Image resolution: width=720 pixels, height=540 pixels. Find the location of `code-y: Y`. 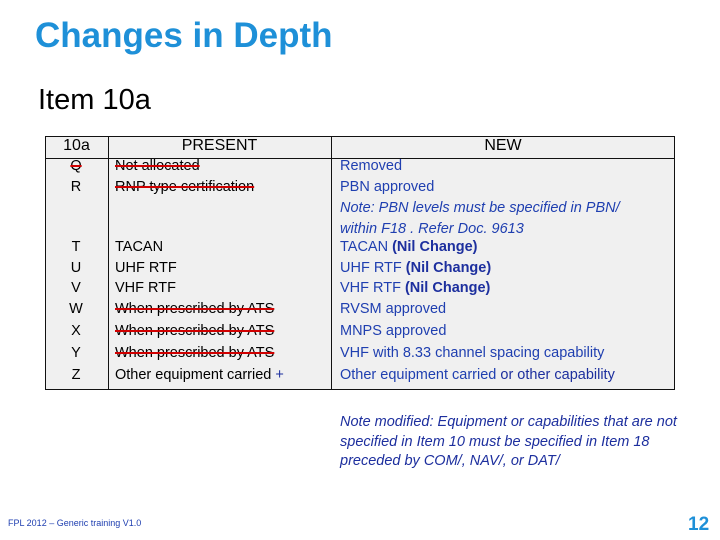

code-y: Y is located at coordinates (76, 353).